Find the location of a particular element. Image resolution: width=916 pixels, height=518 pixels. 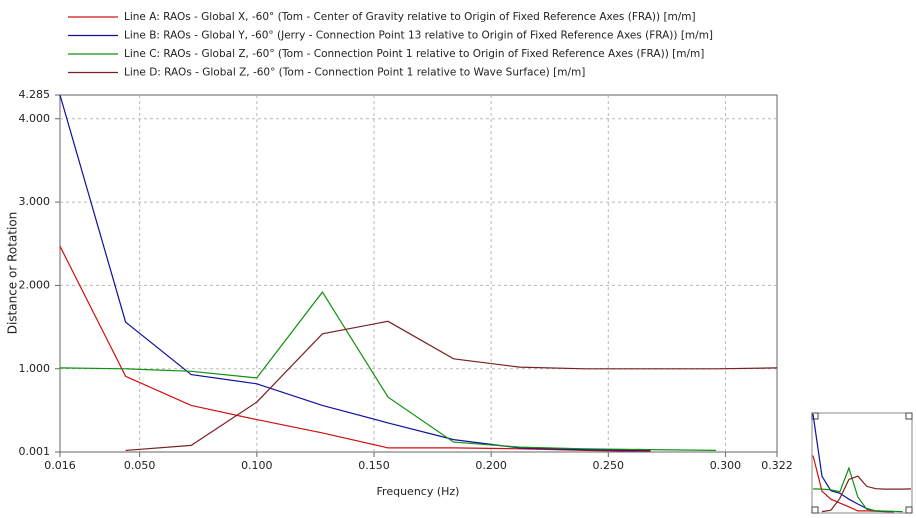

x-tick-label: 0.322 is located at coordinates (777, 465).